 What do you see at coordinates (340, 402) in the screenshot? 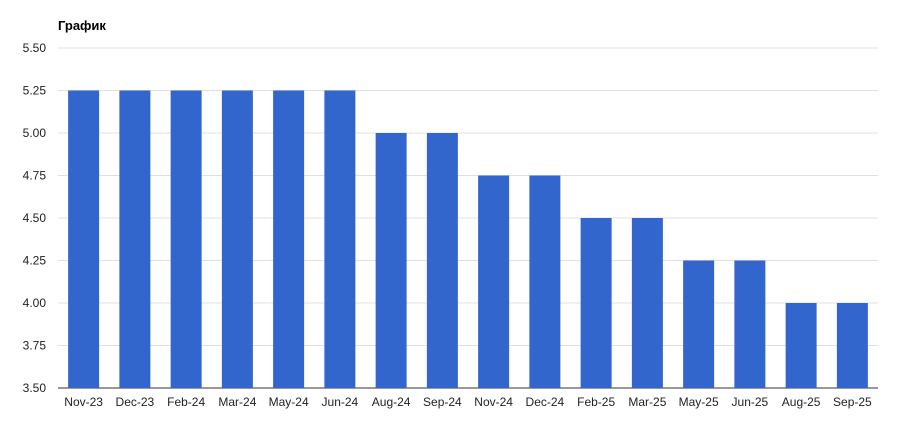
I see `x-tick-label: Jun-24` at bounding box center [340, 402].